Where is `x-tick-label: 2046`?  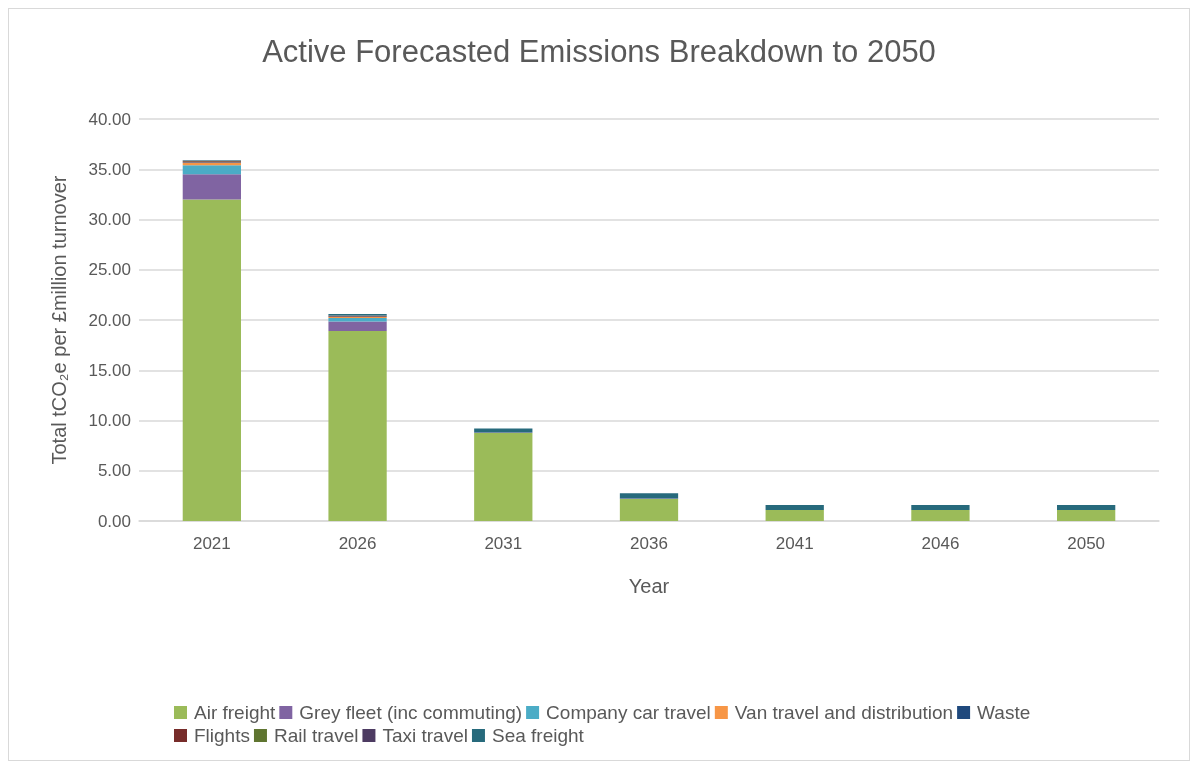
x-tick-label: 2046 is located at coordinates (940, 543).